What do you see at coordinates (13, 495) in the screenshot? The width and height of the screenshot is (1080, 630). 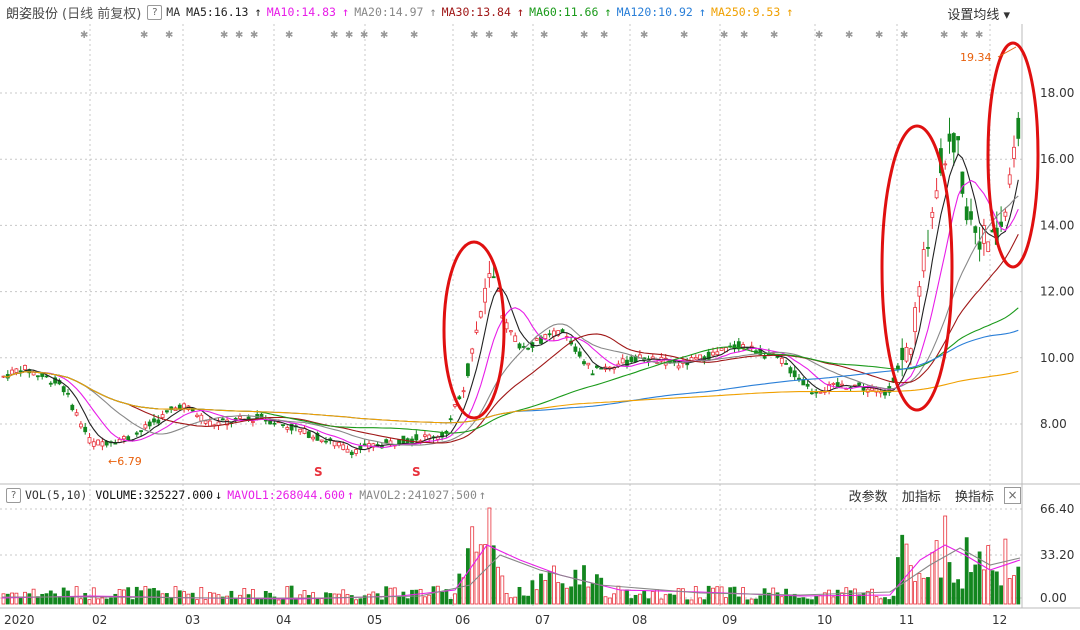 I see `volume-help-icon: ?` at bounding box center [13, 495].